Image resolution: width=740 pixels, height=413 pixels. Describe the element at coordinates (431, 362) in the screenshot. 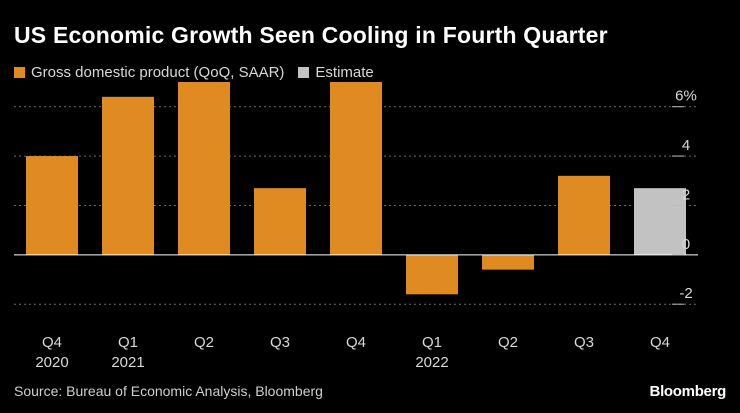

I see `x-year-label: 2022` at that location.